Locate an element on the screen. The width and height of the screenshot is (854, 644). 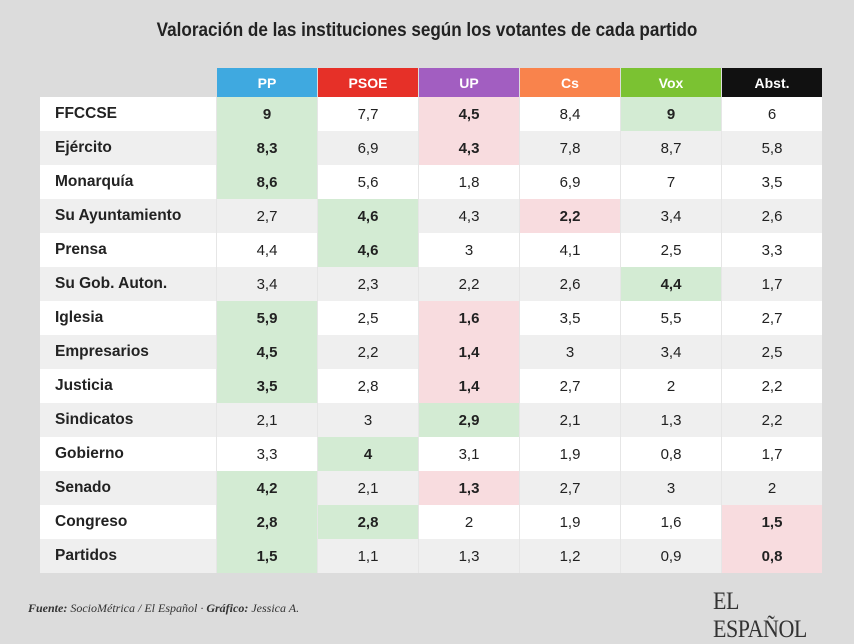
table-row: Su Gob. Auton. 3,4 2,3 2,2 2,6 4,4 1,7 is located at coordinates (431, 284).